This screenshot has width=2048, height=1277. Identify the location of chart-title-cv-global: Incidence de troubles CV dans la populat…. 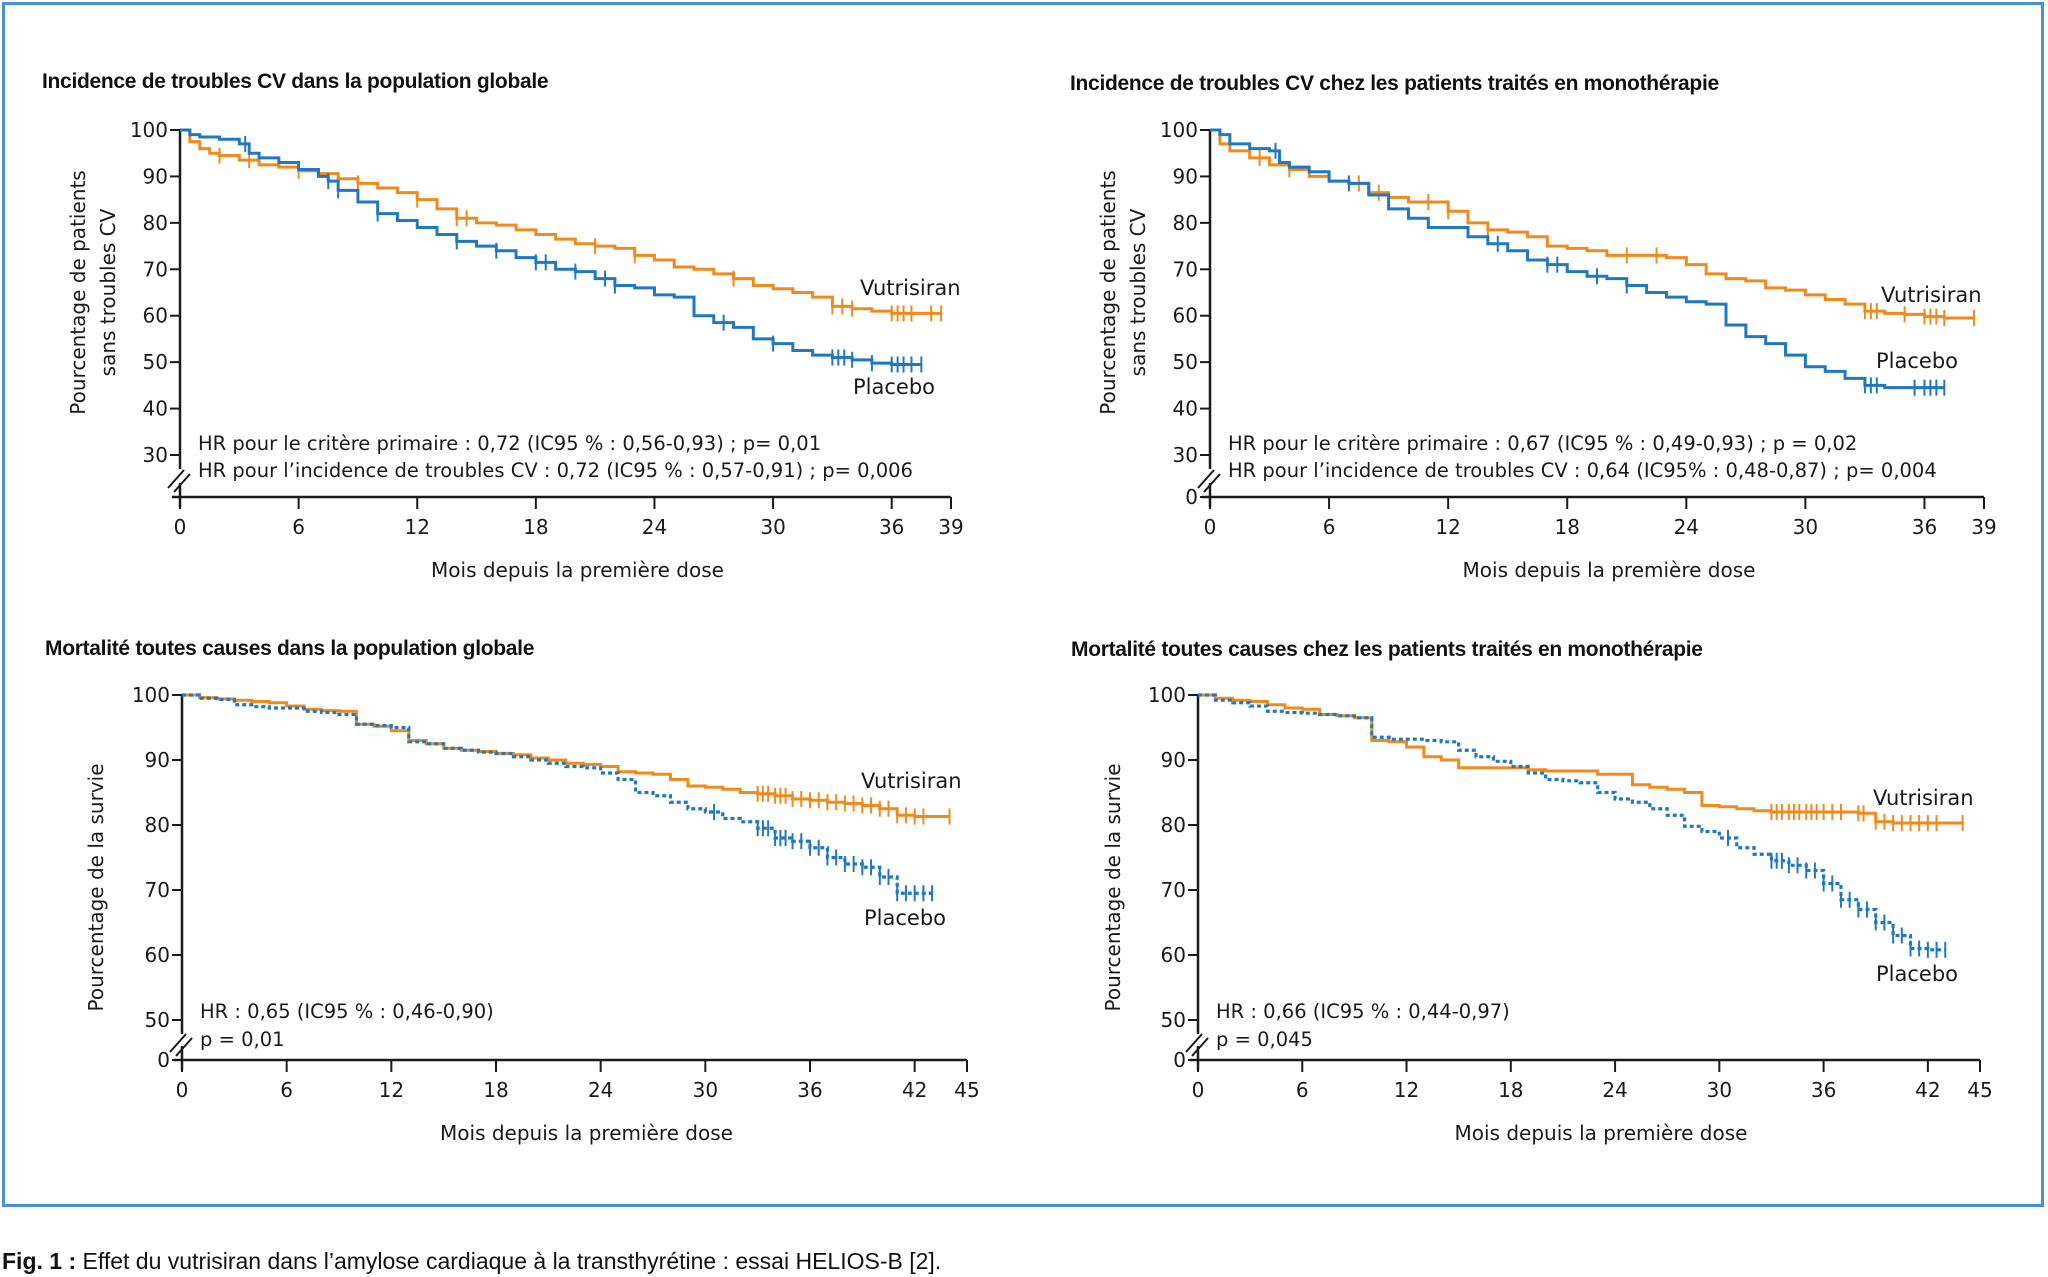
(295, 81).